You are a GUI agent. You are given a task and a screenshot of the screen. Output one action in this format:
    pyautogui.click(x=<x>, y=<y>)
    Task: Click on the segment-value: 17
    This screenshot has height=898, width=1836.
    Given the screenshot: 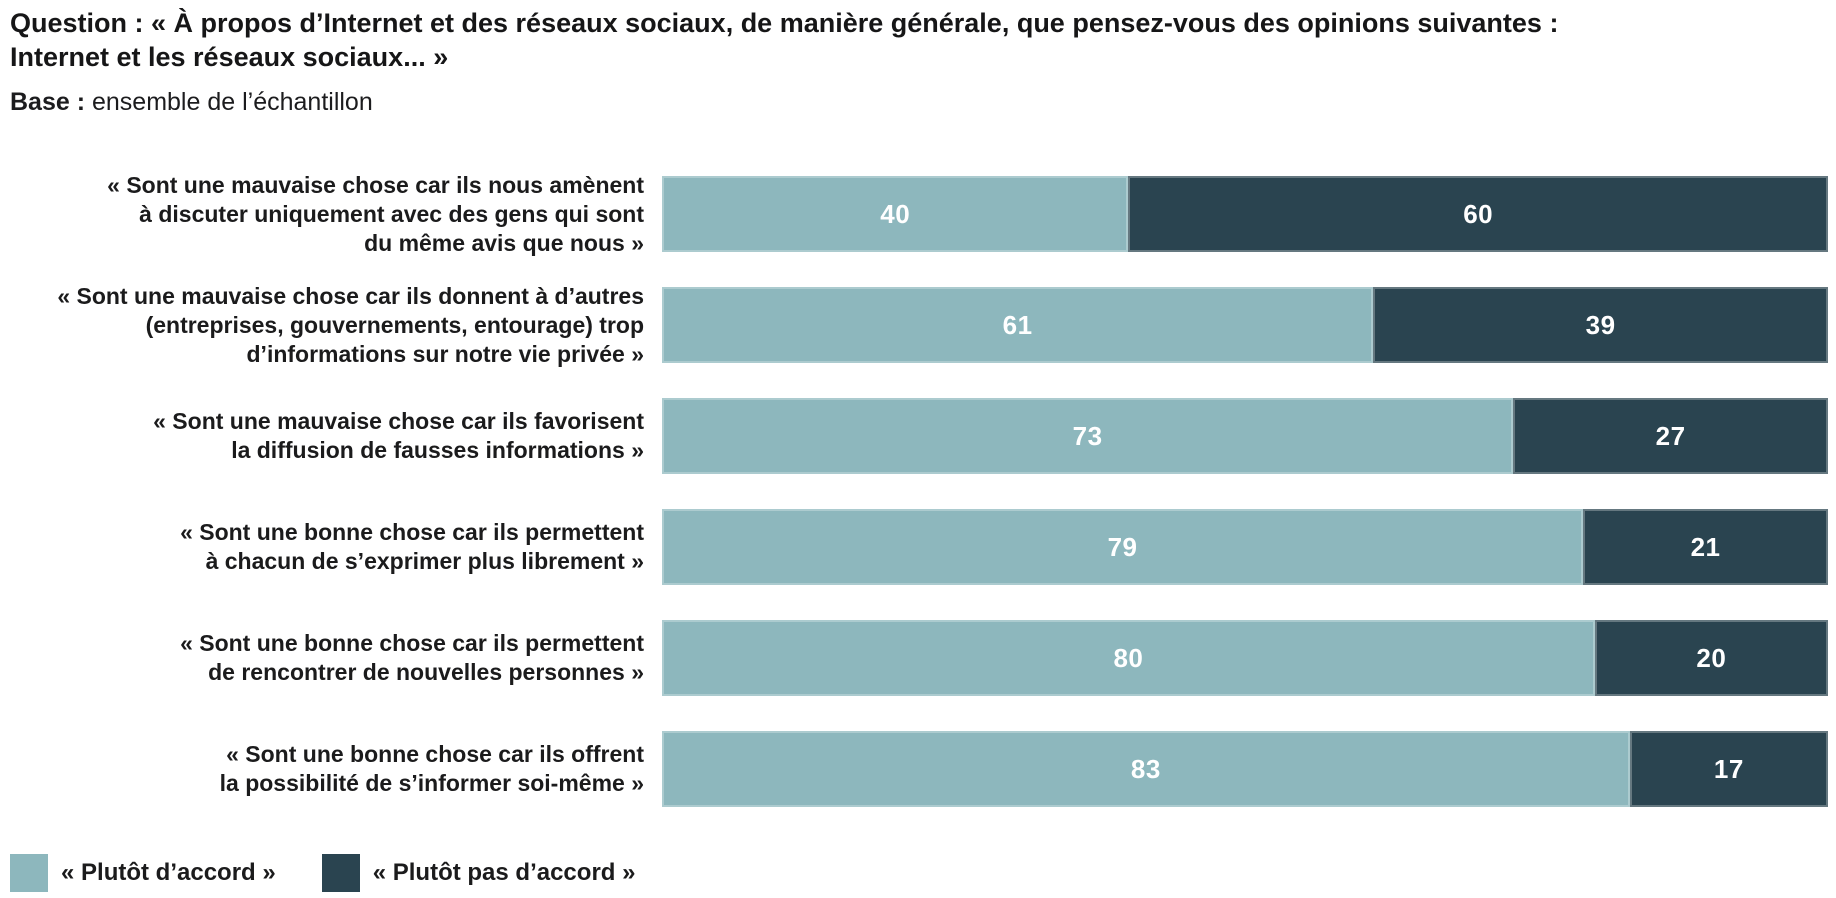 What is the action you would take?
    pyautogui.click(x=1728, y=768)
    